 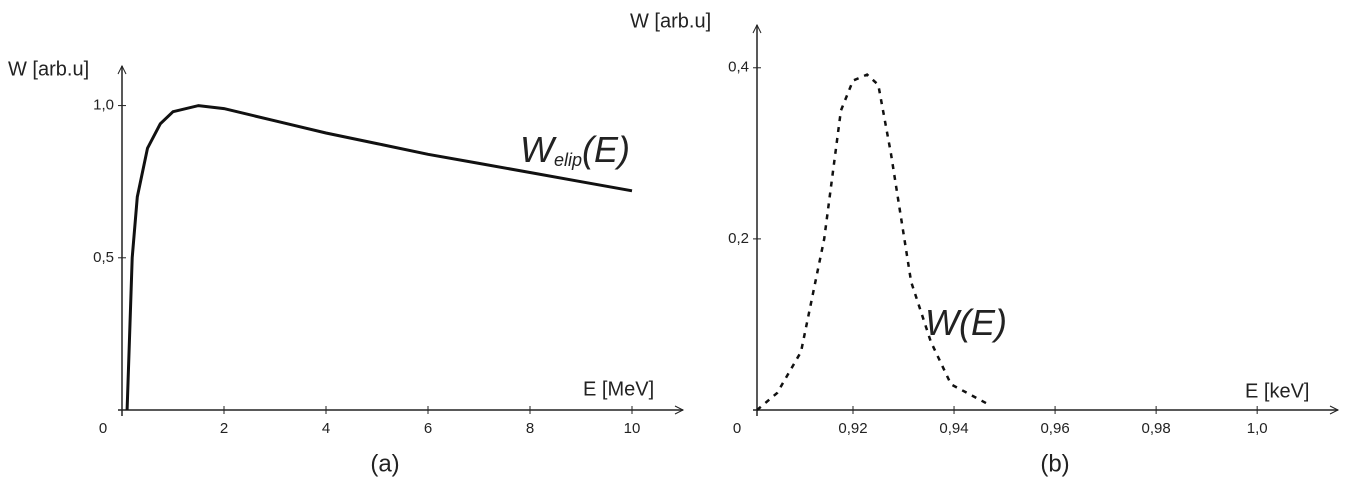 What do you see at coordinates (632, 428) in the screenshot?
I see `x-tick-label: 10` at bounding box center [632, 428].